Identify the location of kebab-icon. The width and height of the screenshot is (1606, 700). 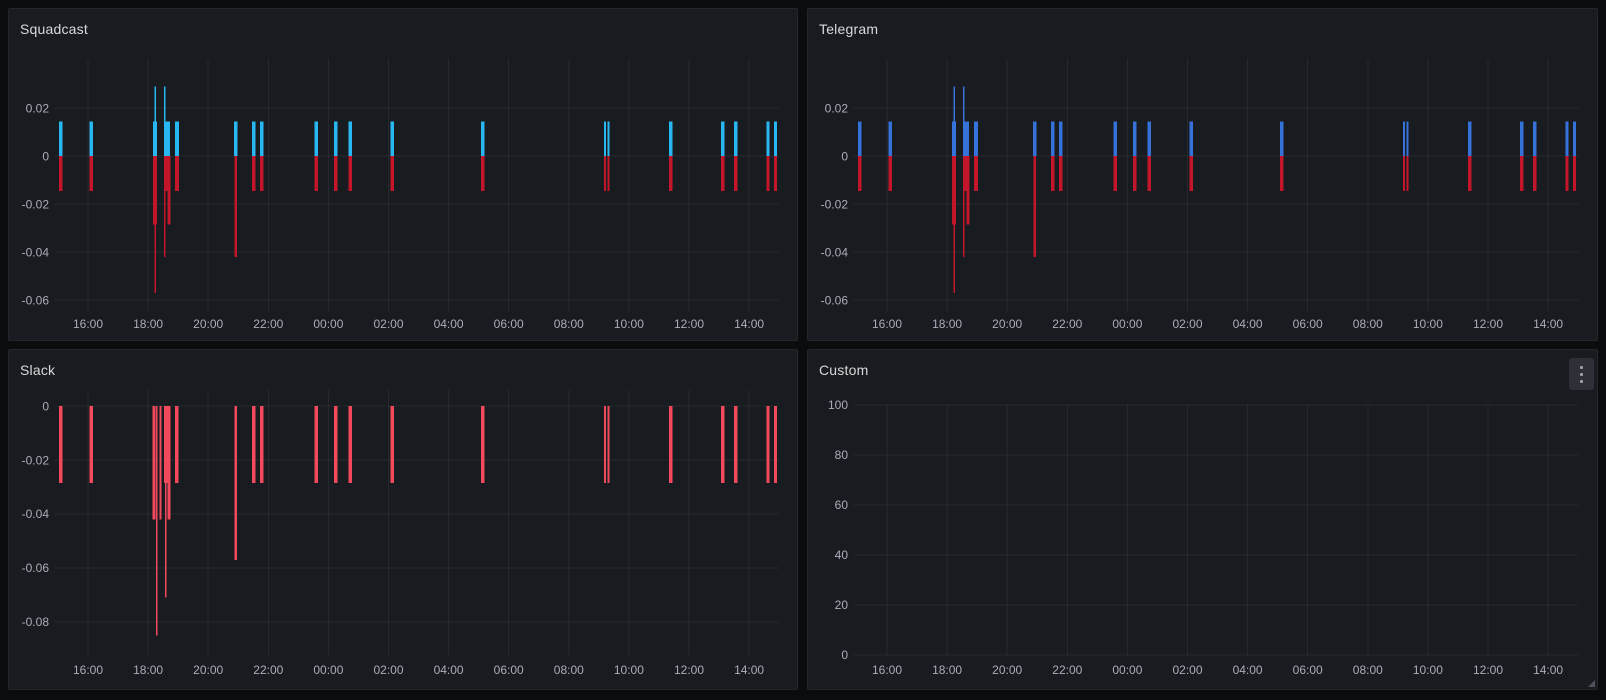
(1581, 374).